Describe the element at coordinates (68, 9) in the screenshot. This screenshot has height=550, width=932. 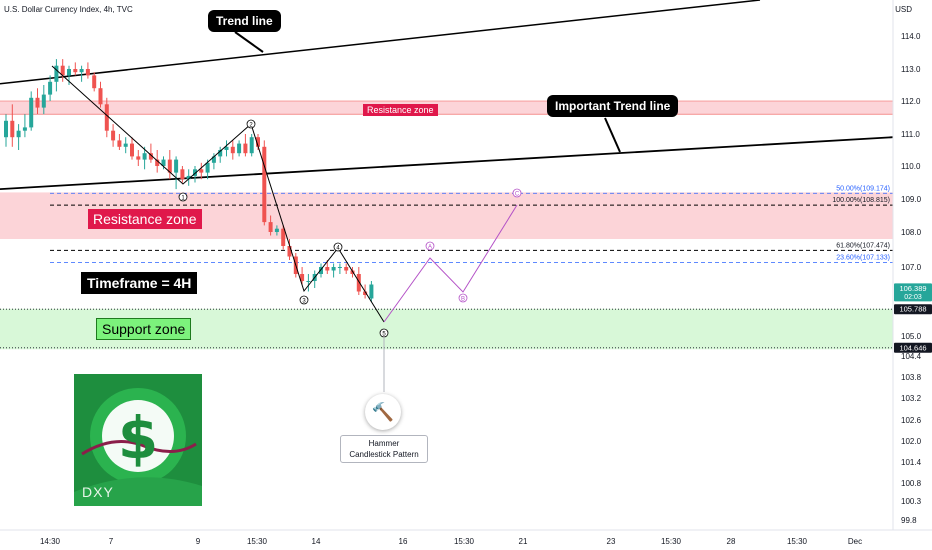
I see `chart-title: U.S. Dollar Currency Index, 4h, TVC` at that location.